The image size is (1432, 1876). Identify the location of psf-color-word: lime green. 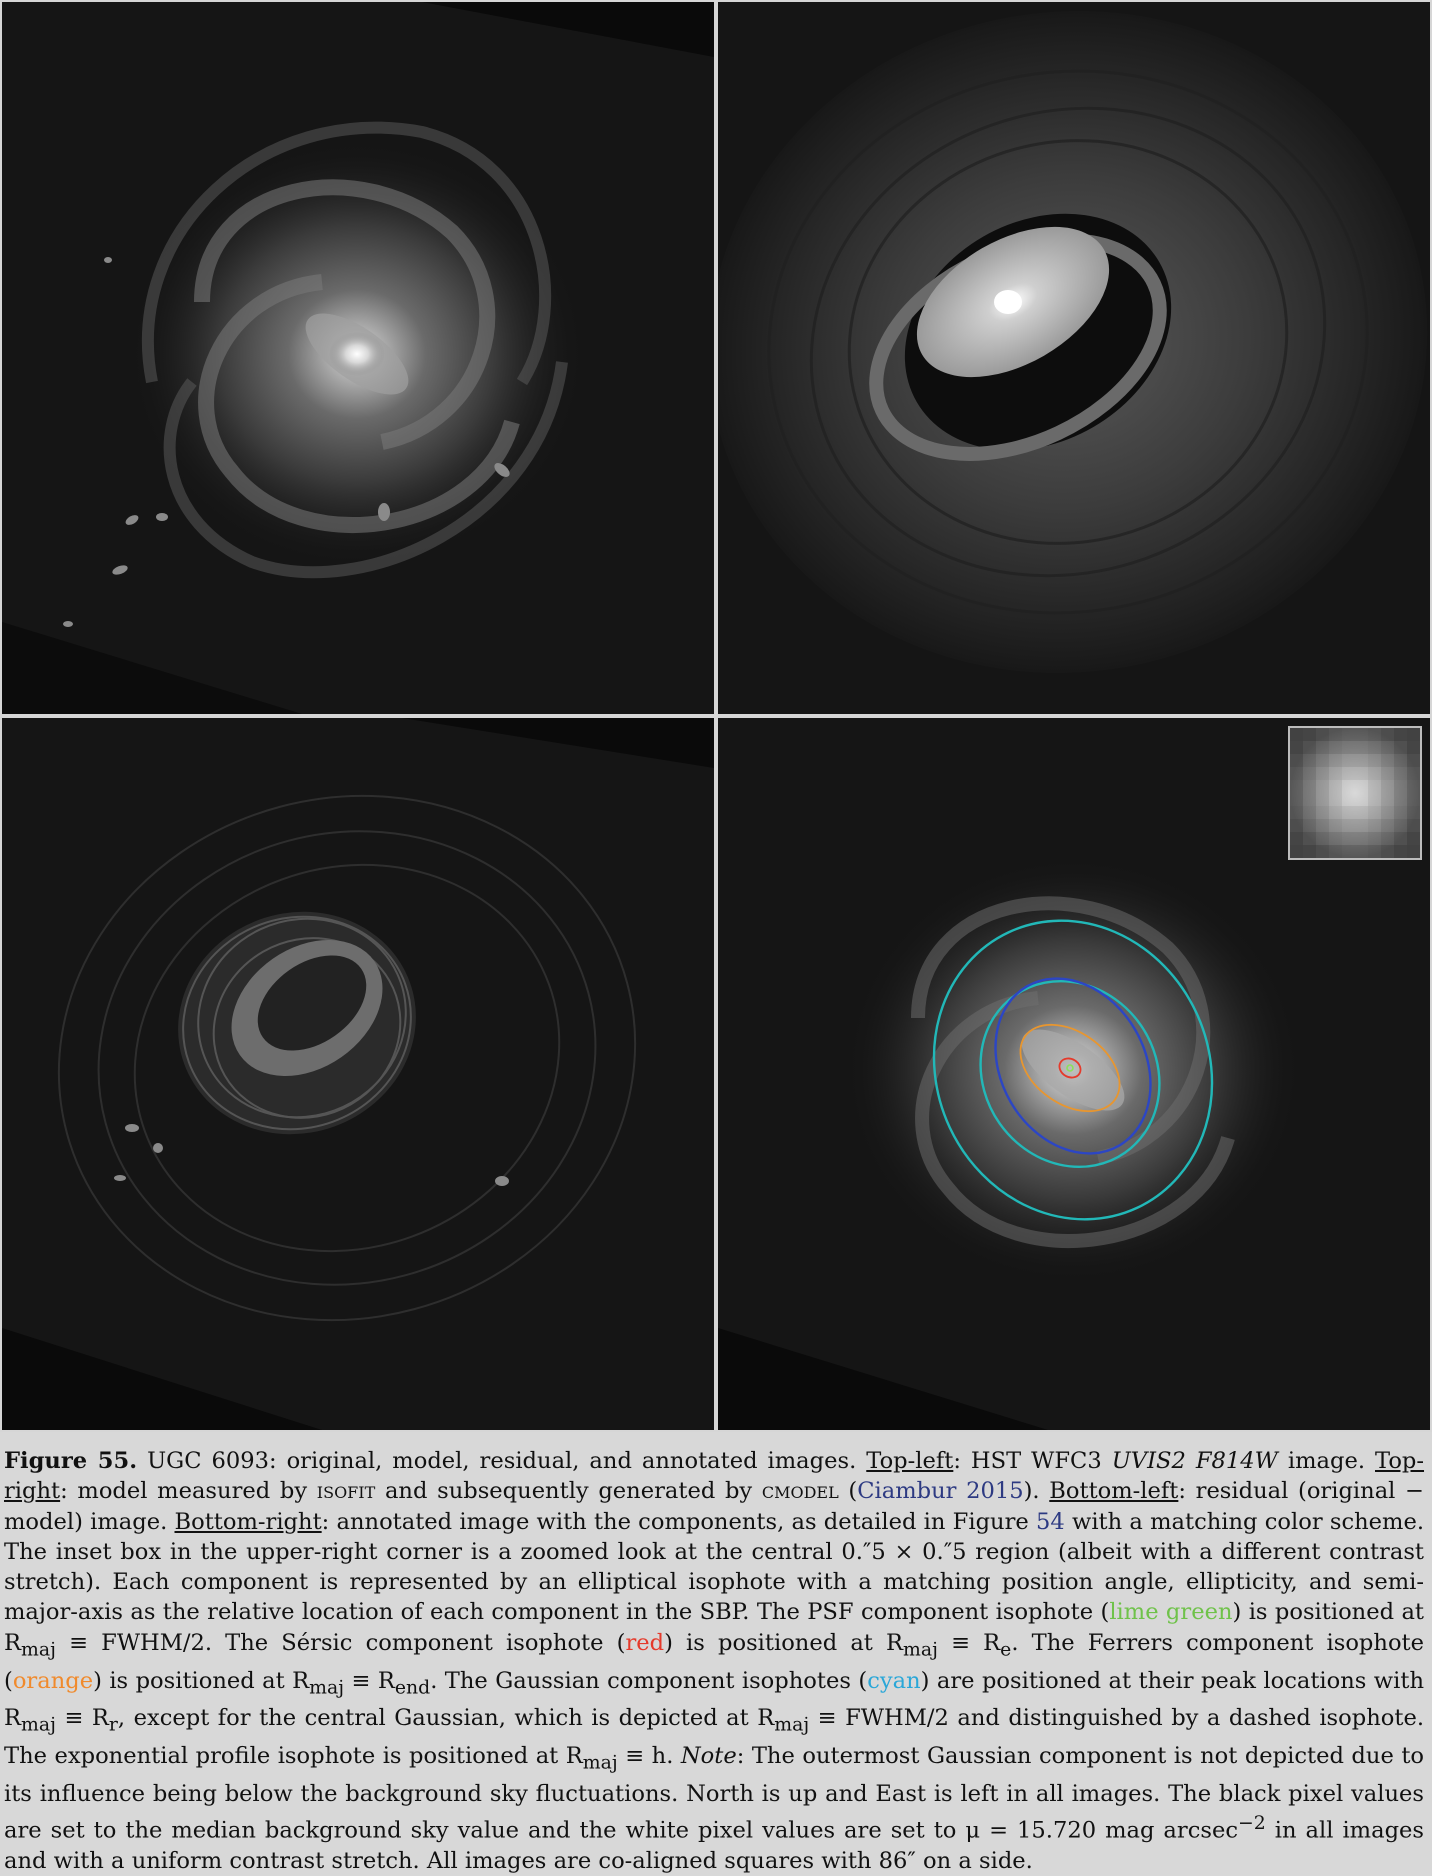
(1171, 1612).